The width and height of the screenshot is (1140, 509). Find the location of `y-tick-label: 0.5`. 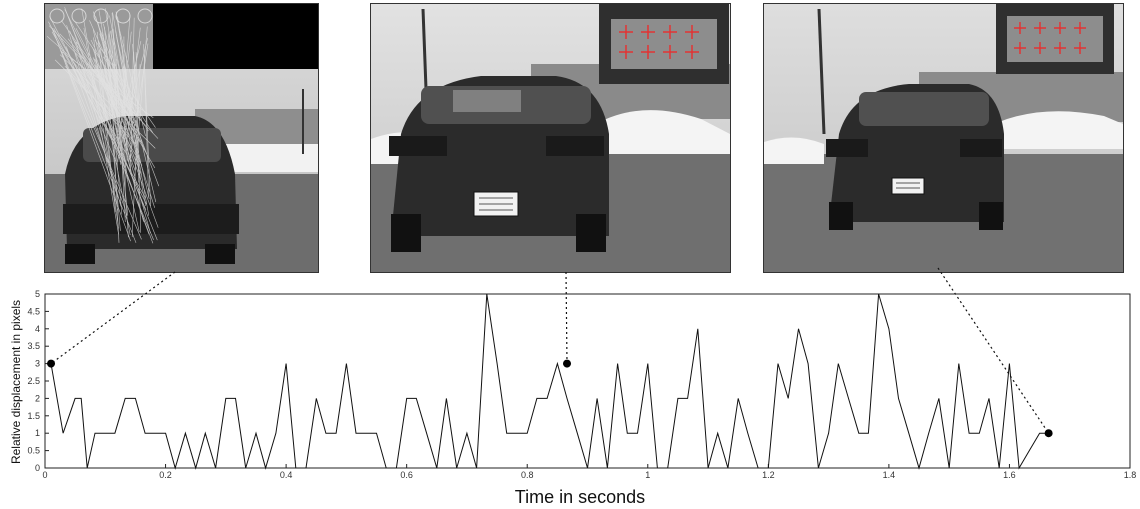

y-tick-label: 0.5 is located at coordinates (33, 451).